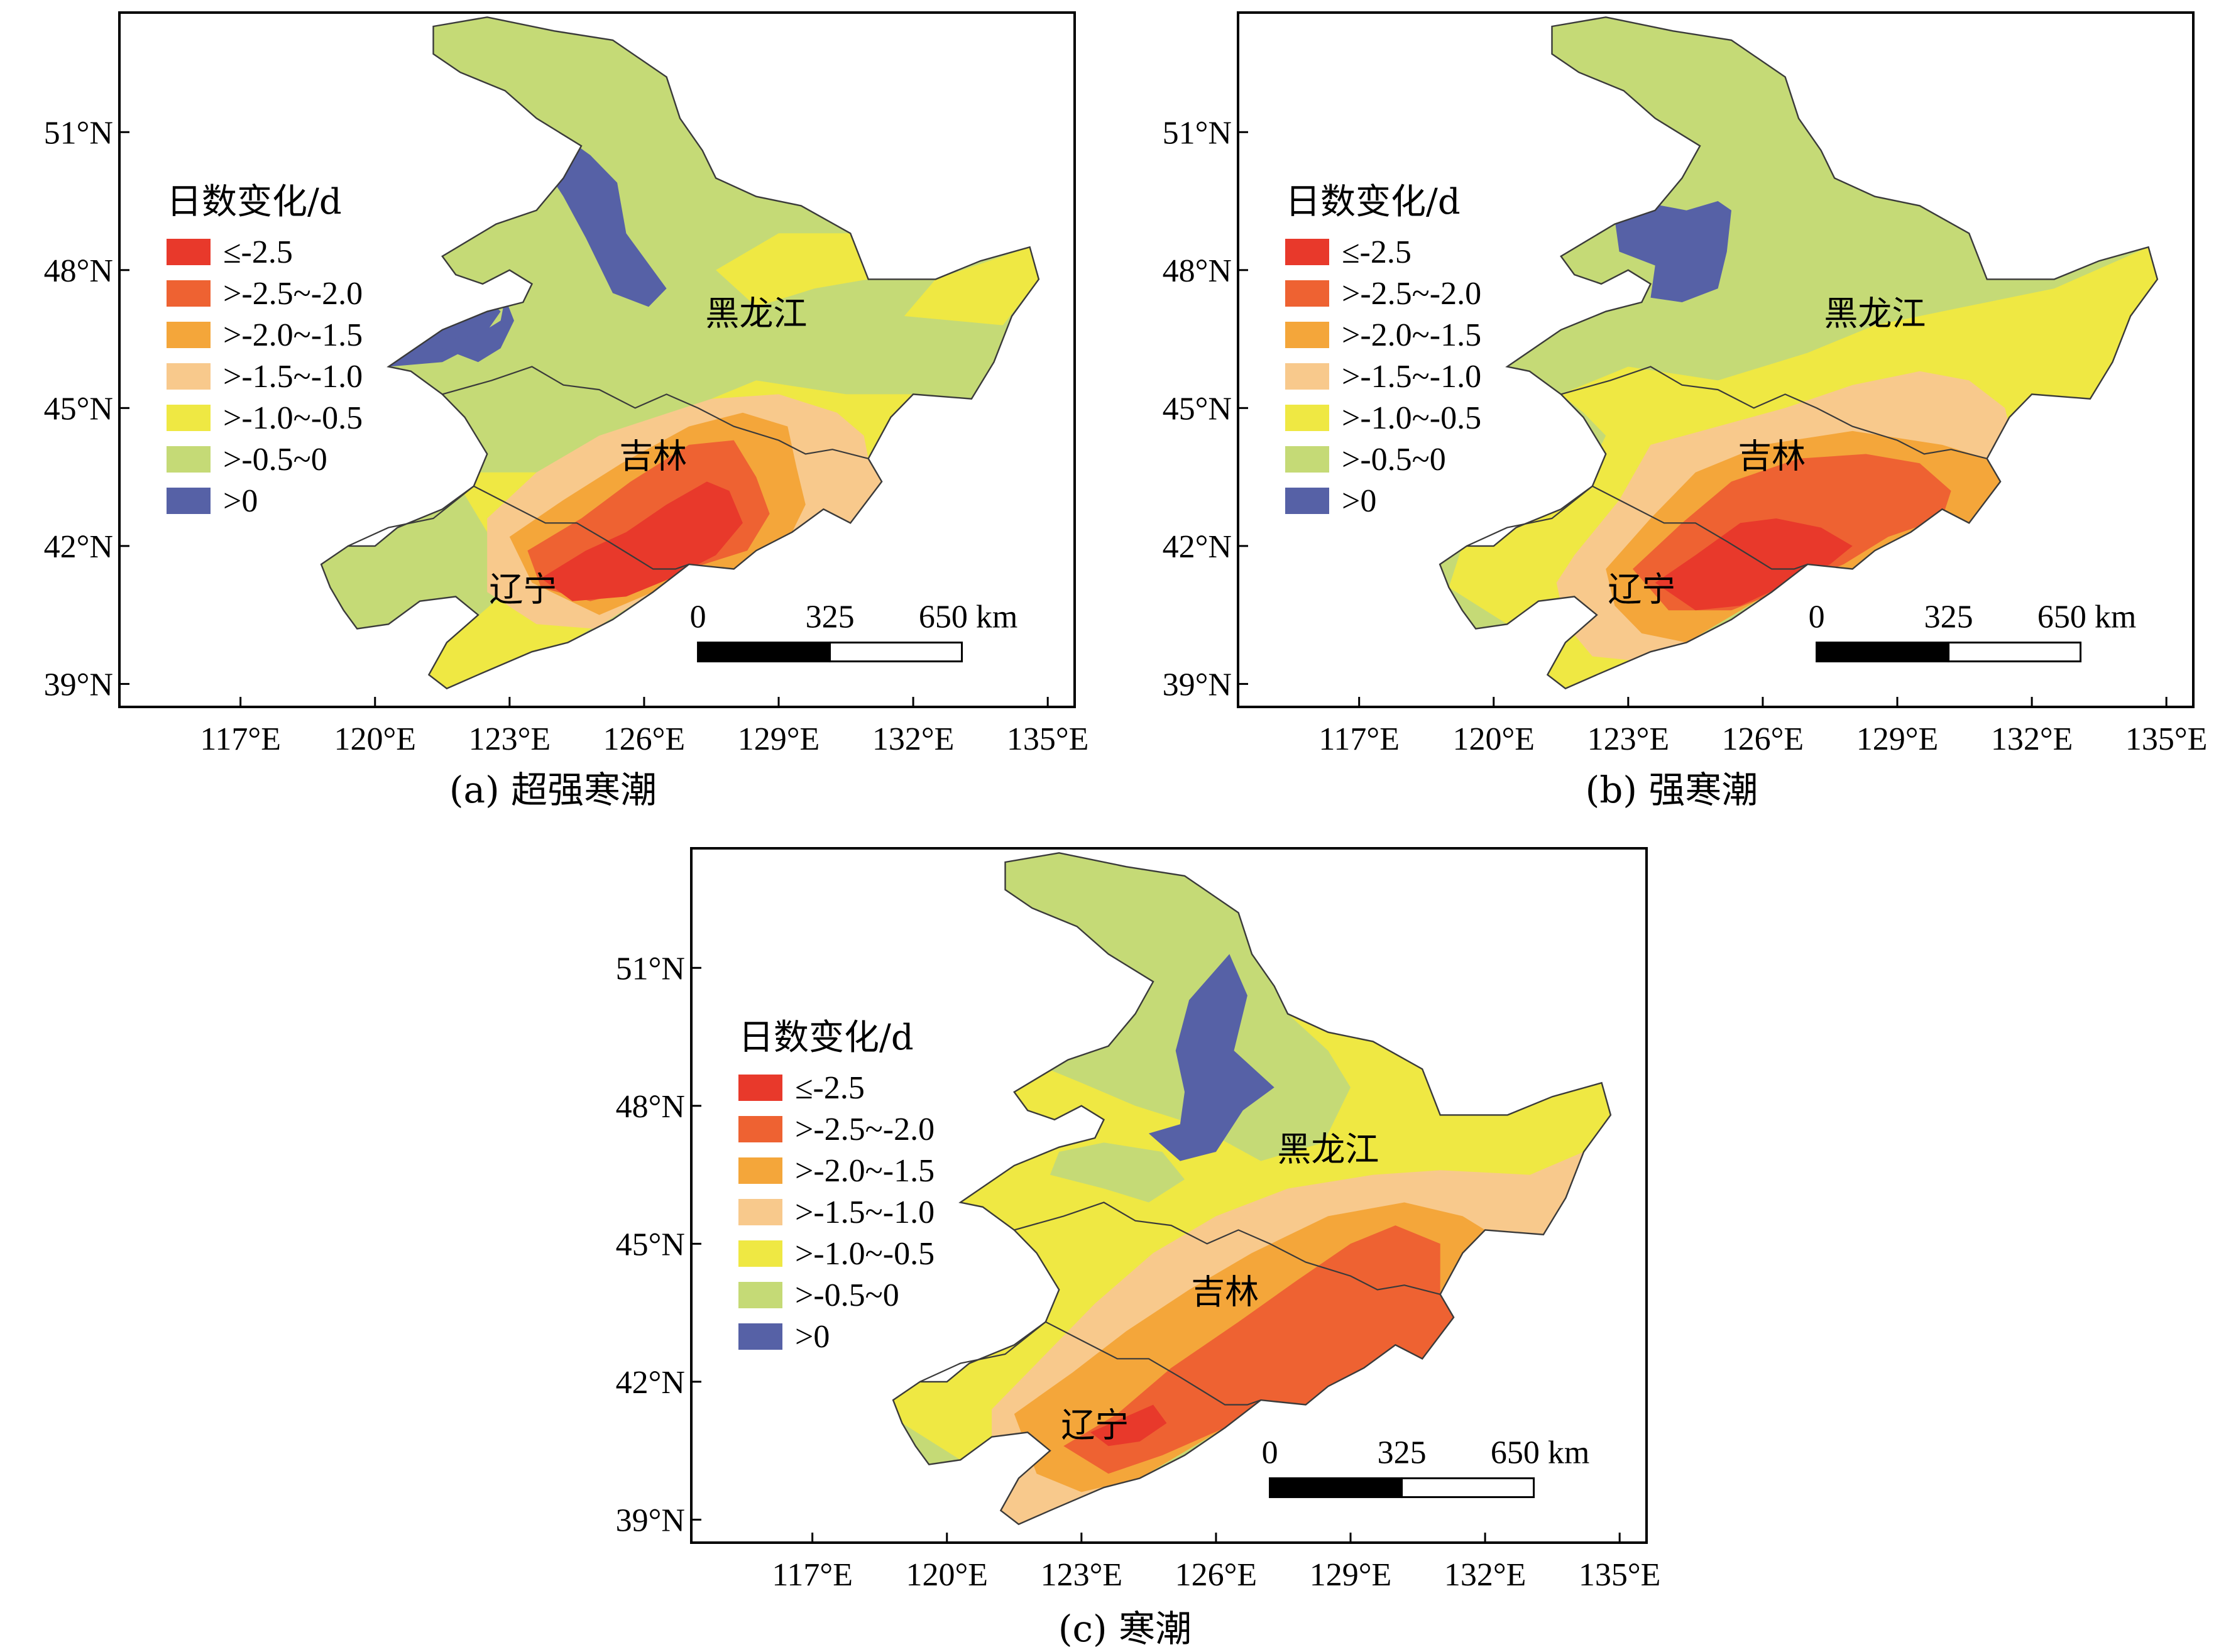 This screenshot has height=1652, width=2231. I want to click on caption-c: (c) 寒潮, so click(1125, 1628).